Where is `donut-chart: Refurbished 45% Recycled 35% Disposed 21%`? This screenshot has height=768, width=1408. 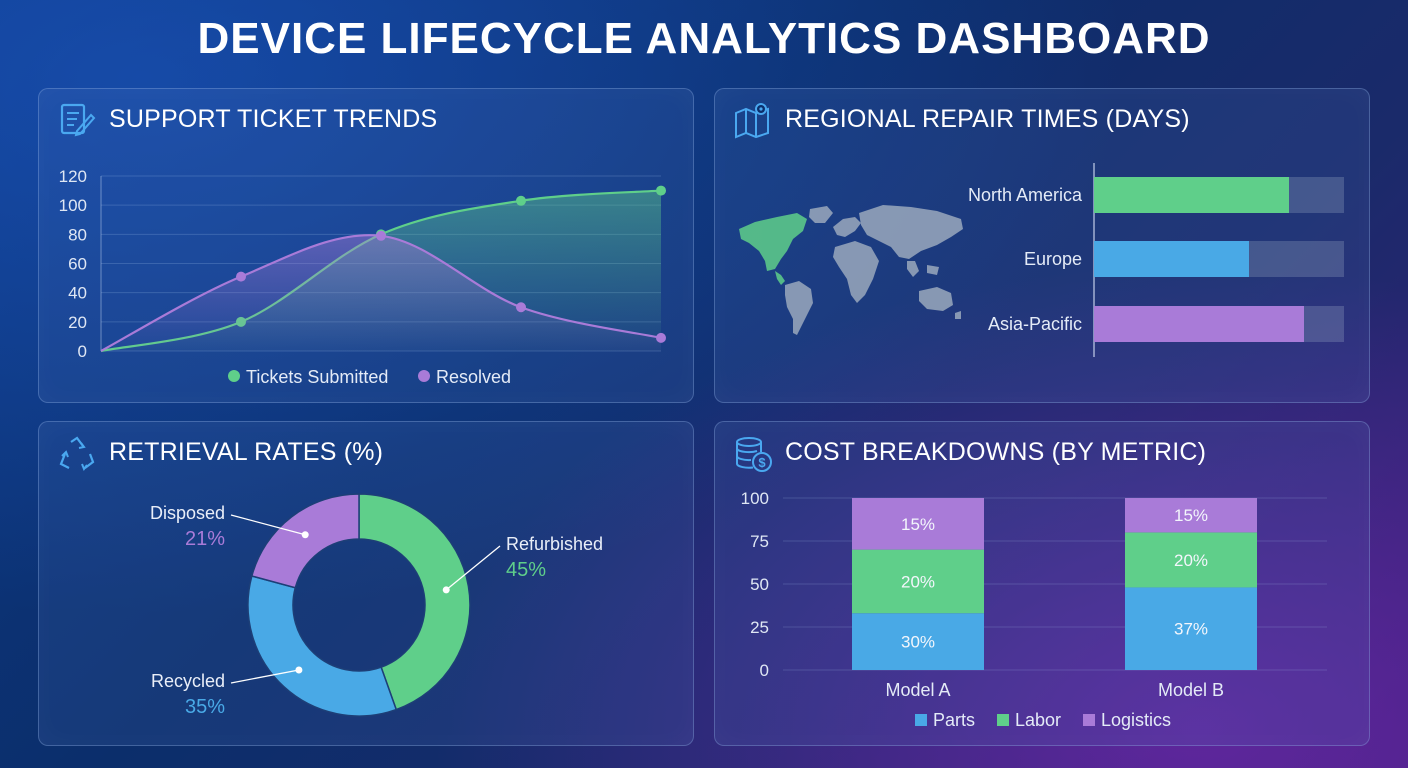
donut-chart: Refurbished 45% Recycled 35% Disposed 21% is located at coordinates (376, 605).